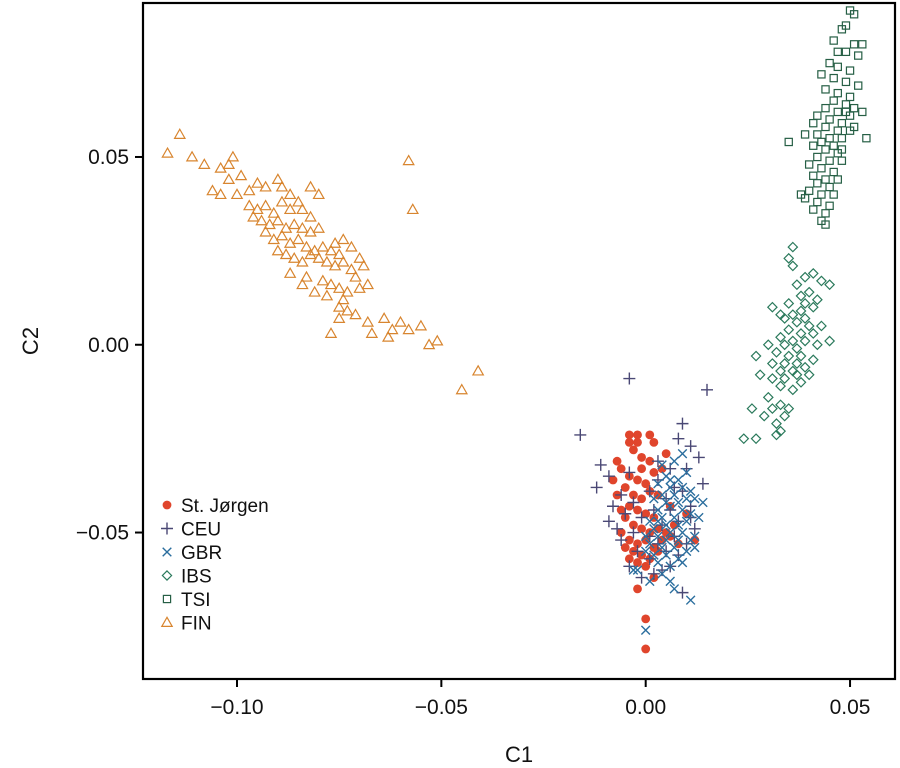 The width and height of the screenshot is (900, 768). What do you see at coordinates (102, 533) in the screenshot?
I see `y-tick-label: −0.05` at bounding box center [102, 533].